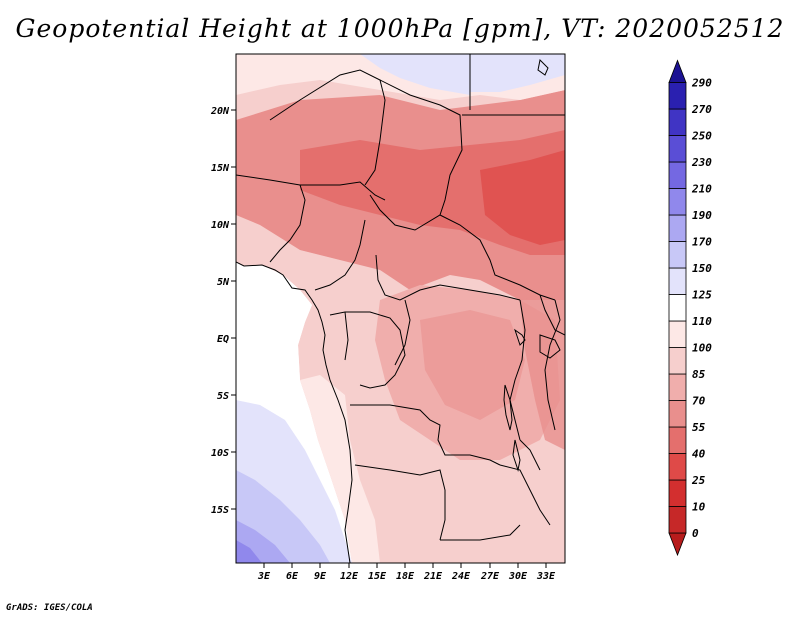 The height and width of the screenshot is (618, 800). Describe the element at coordinates (49, 608) in the screenshot. I see `footer-credit: GrADS: IGES/COLA` at that location.